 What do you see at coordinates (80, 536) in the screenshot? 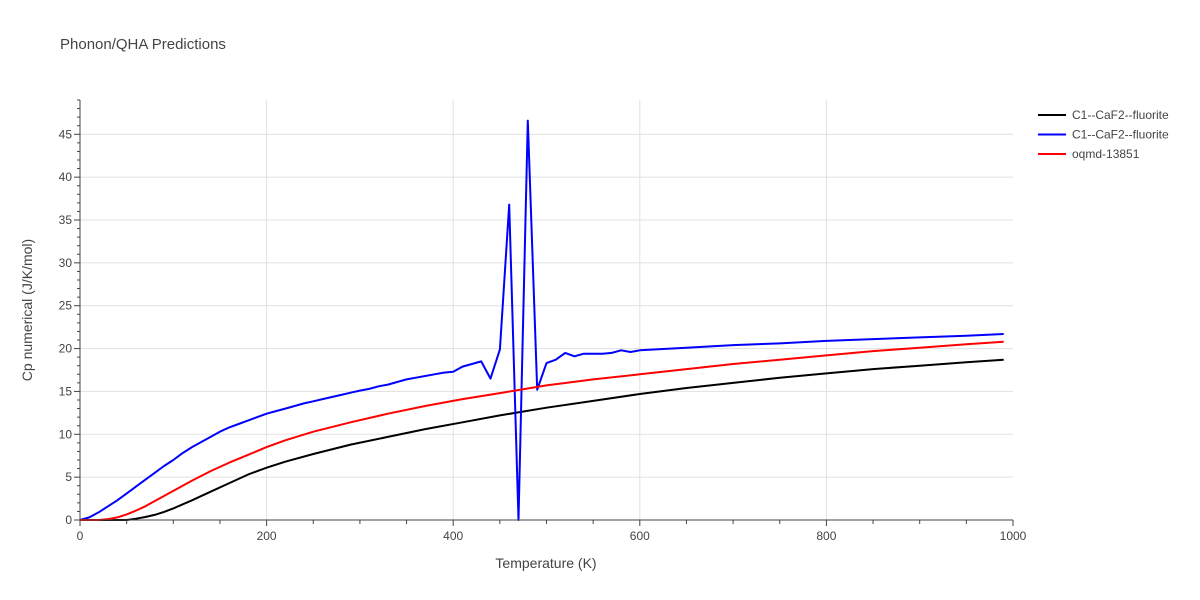
I see `x-tick-label: 0` at bounding box center [80, 536].